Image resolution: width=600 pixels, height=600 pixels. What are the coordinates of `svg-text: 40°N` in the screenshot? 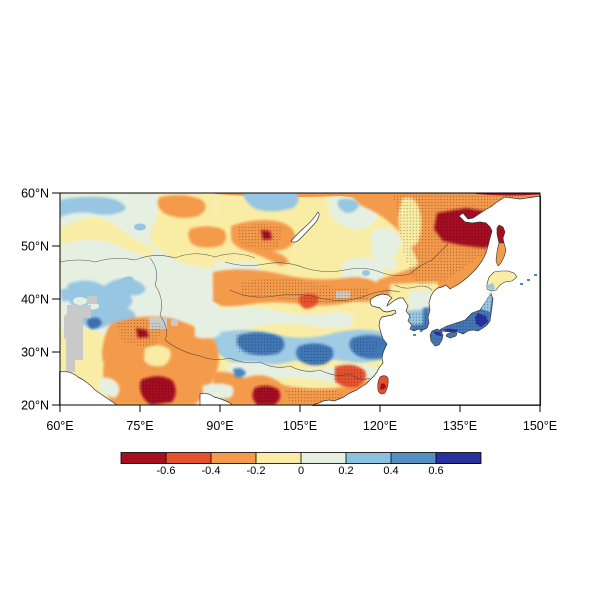 It's located at (35, 300).